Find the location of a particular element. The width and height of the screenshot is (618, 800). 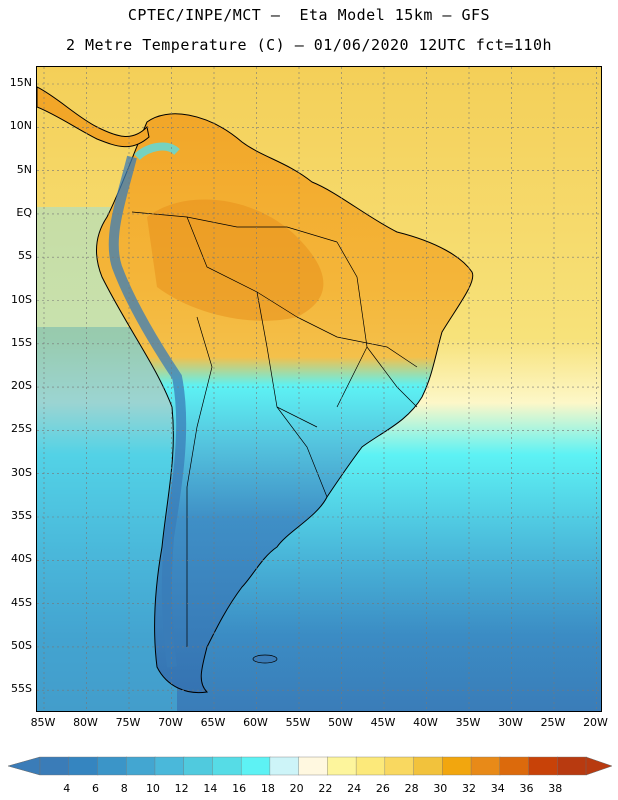

lon-tick-label: 55W is located at coordinates (298, 722).